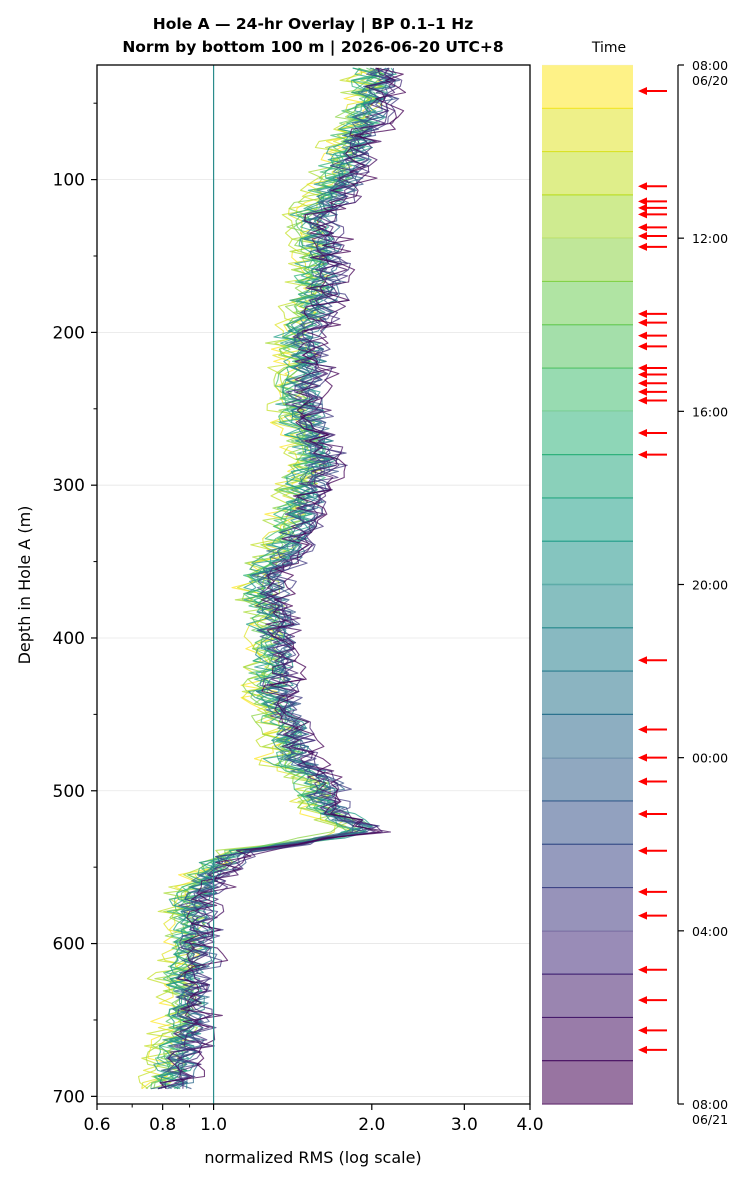  Describe the element at coordinates (710, 238) in the screenshot. I see `time-tick-label: 12:00` at that location.